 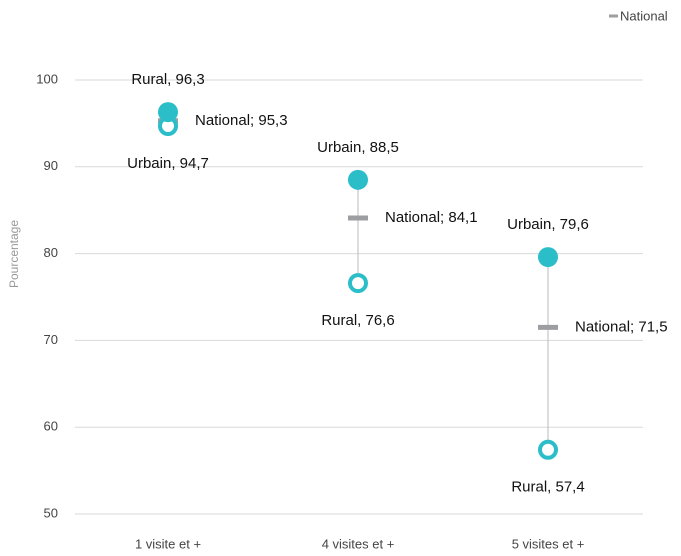 What do you see at coordinates (644, 15) in the screenshot?
I see `legend-label: National` at bounding box center [644, 15].